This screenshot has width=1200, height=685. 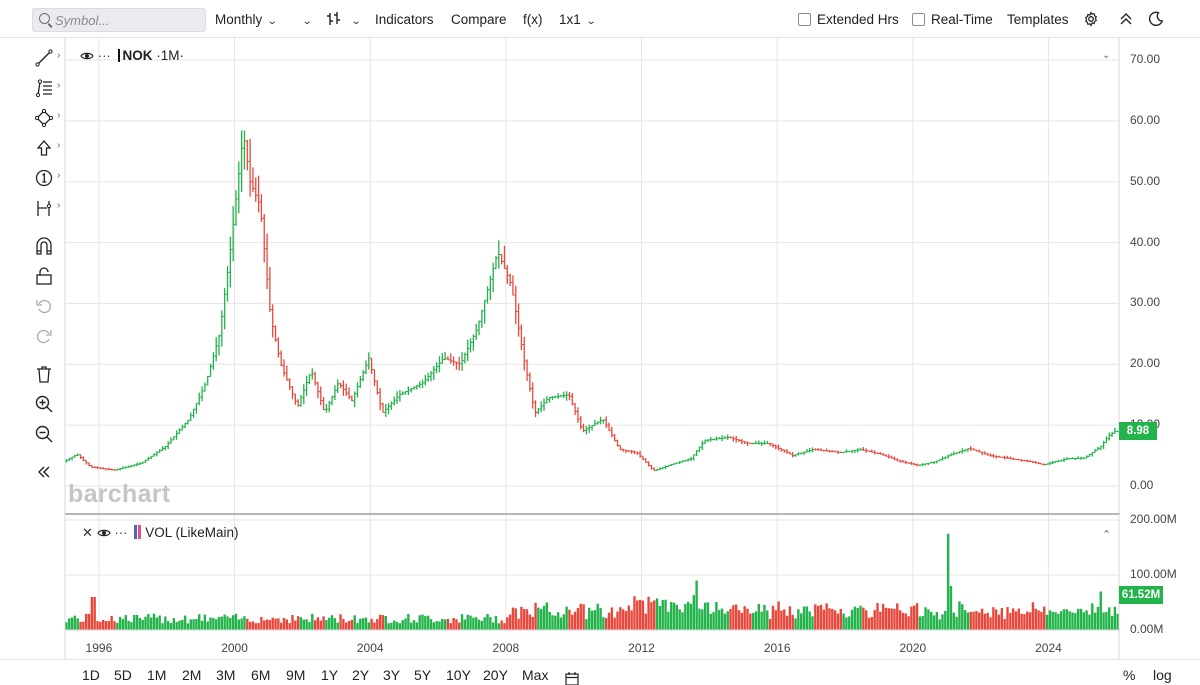 I want to click on range-10y: 10Y, so click(x=458, y=675).